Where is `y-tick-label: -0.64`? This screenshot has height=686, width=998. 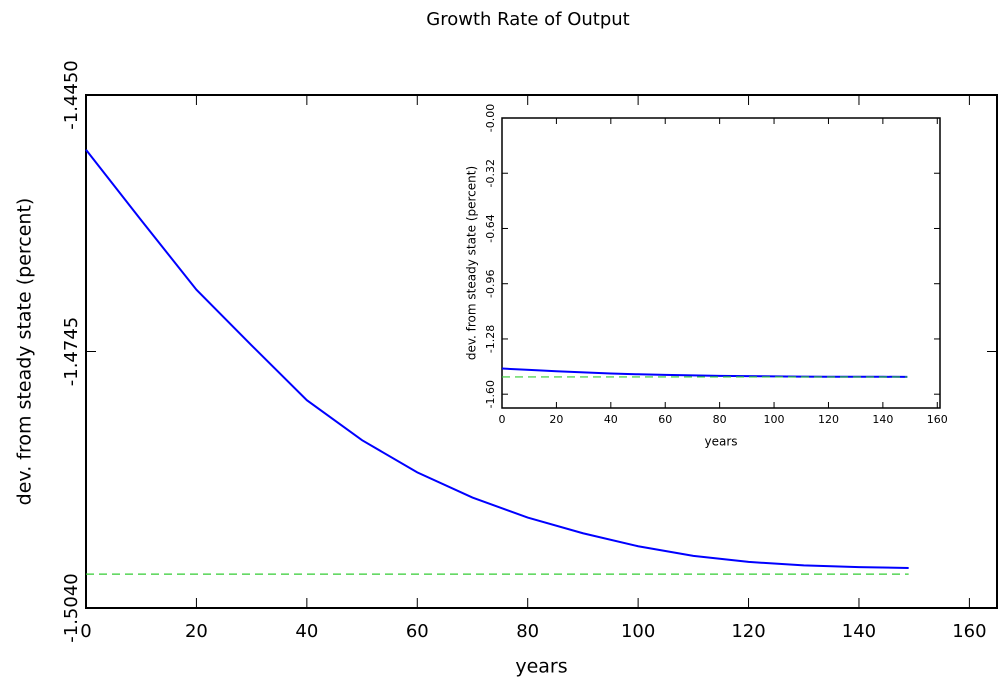 y-tick-label: -0.64 is located at coordinates (490, 228).